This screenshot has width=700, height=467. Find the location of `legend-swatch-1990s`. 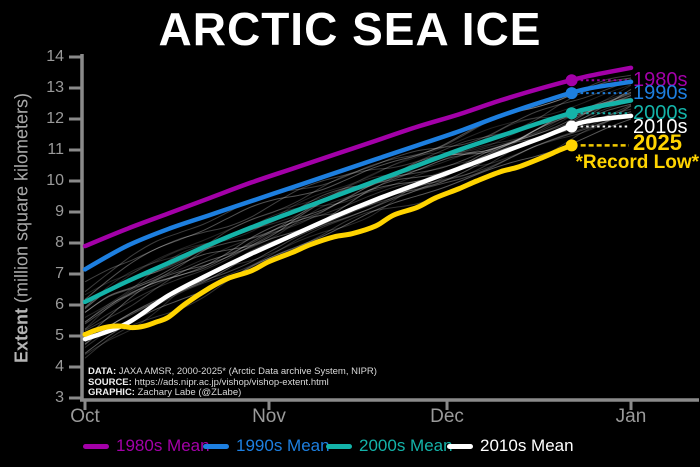

legend-swatch-1990s is located at coordinates (216, 446).